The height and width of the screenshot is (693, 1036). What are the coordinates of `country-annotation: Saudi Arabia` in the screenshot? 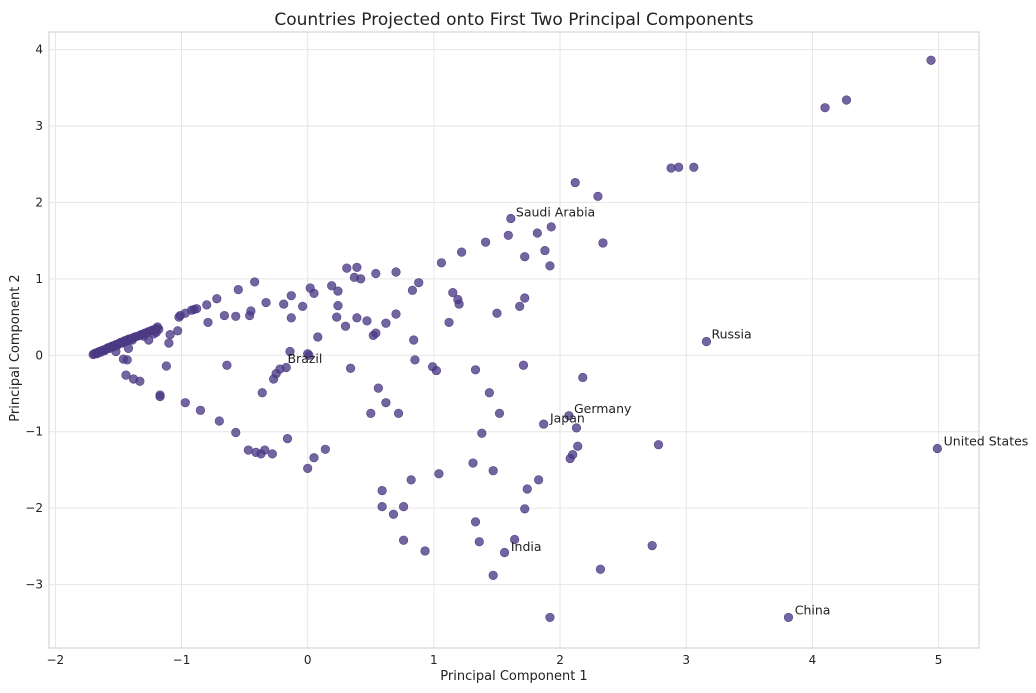 It's located at (555, 211).